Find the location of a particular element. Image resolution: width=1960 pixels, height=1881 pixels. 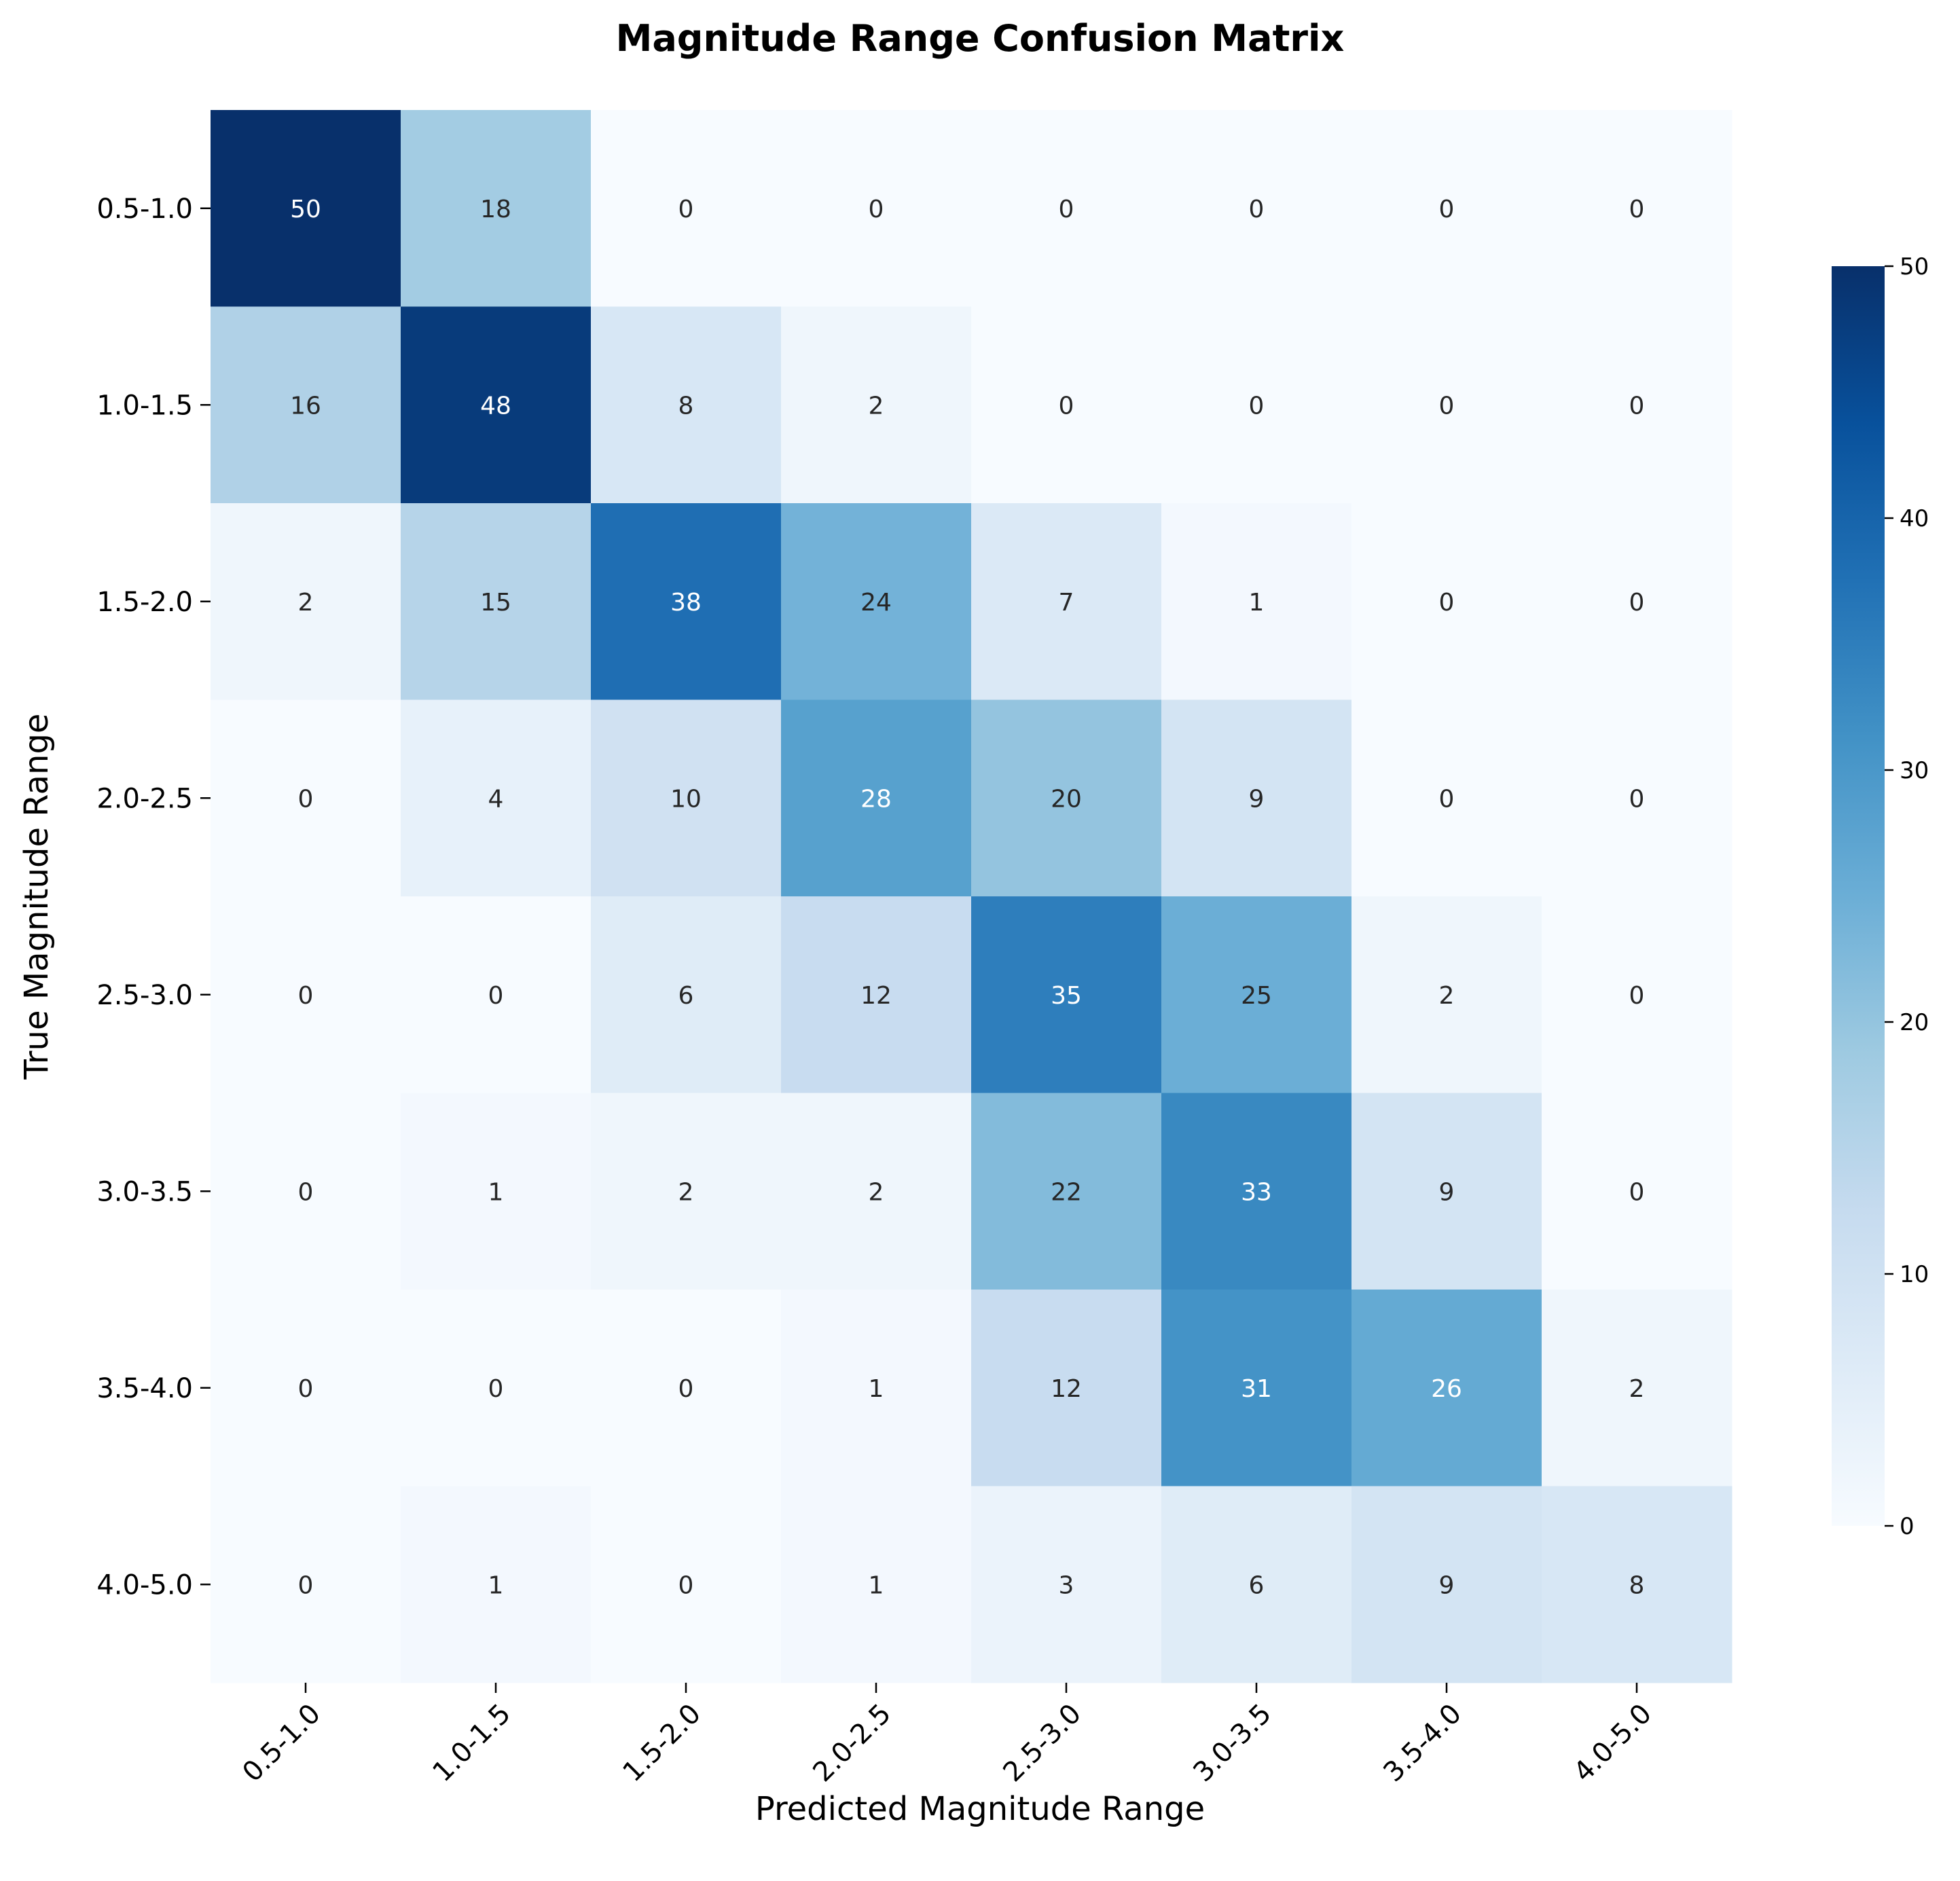

cell-value-label: 18 is located at coordinates (495, 210).